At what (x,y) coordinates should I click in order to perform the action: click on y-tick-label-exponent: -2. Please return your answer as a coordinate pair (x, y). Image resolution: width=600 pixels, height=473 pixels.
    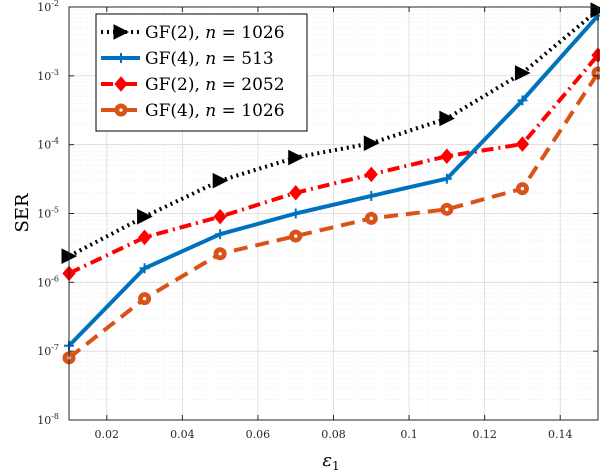
    Looking at the image, I should click on (55, 4).